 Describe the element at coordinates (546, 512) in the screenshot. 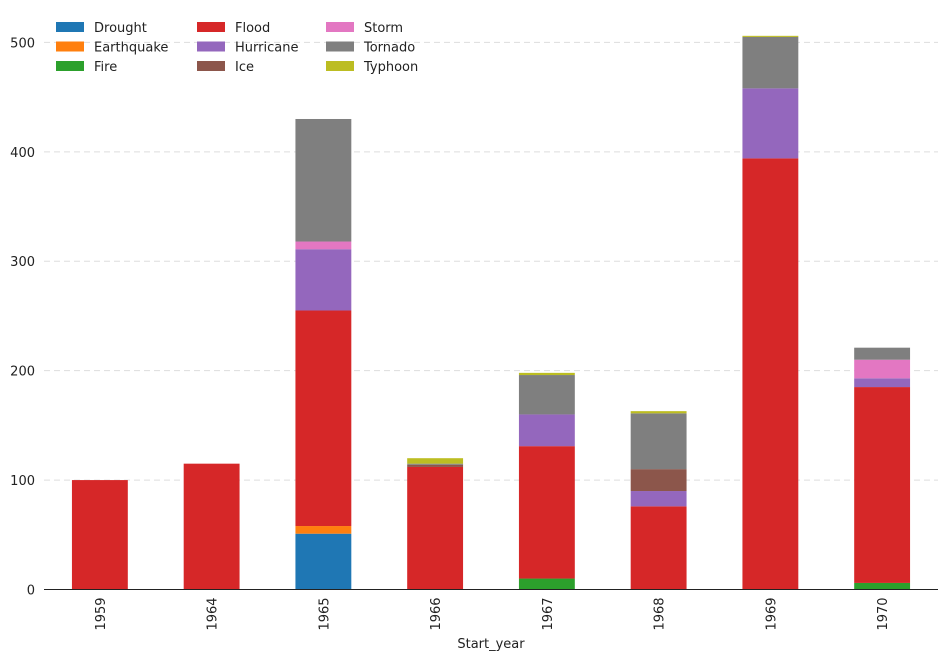

I see `bar-1967-flood` at that location.